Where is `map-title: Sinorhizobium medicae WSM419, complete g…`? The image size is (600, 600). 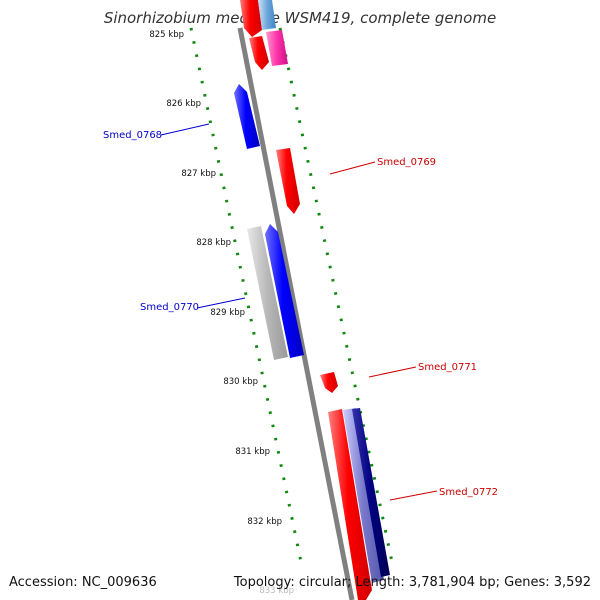 map-title: Sinorhizobium medicae WSM419, complete g… is located at coordinates (300, 18).